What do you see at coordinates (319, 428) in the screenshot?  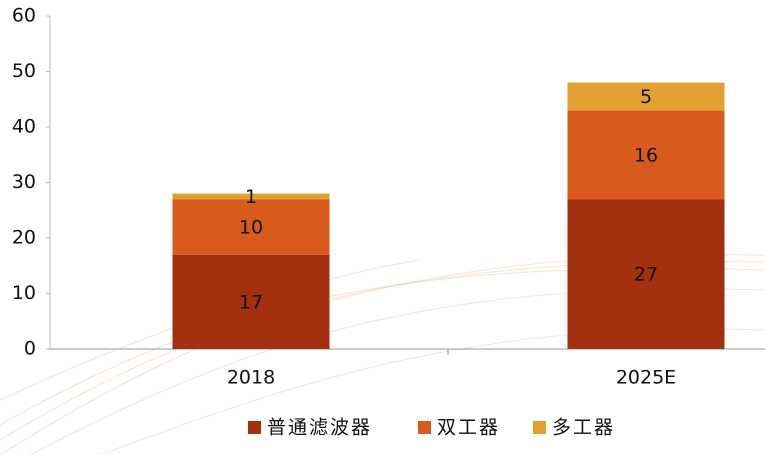 I see `legend-label: 普通滤波器` at bounding box center [319, 428].